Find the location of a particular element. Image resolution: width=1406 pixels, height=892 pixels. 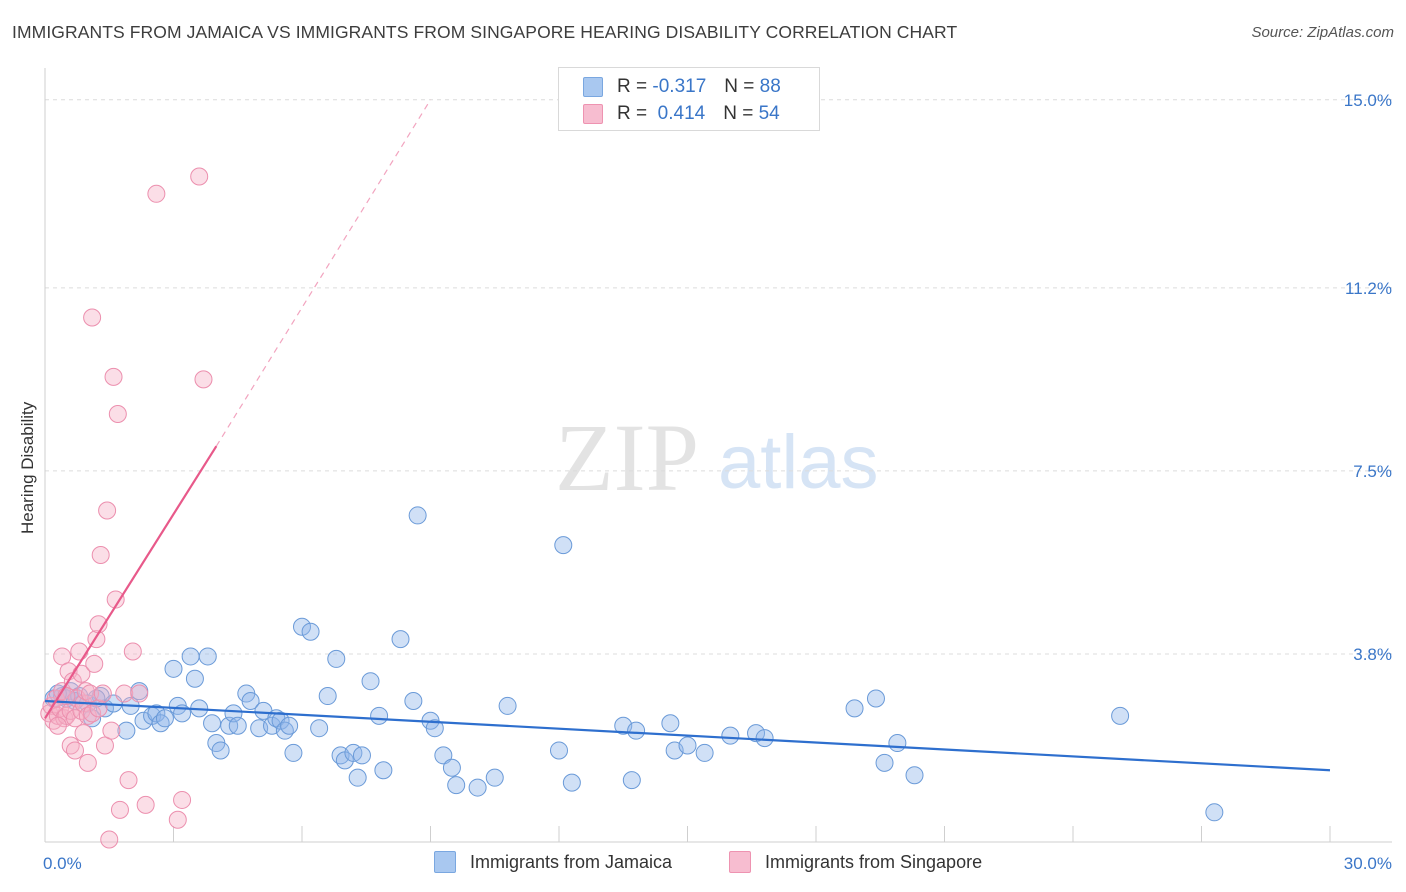

r-value-singapore: 0.414 is located at coordinates (681, 113).